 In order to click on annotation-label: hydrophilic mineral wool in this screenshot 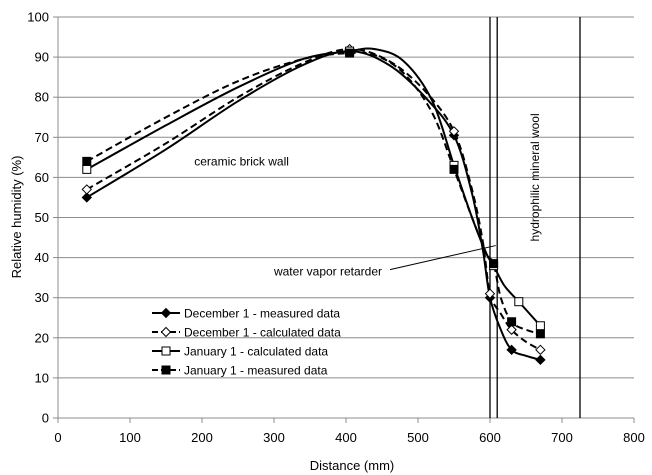, I will do `click(535, 177)`.